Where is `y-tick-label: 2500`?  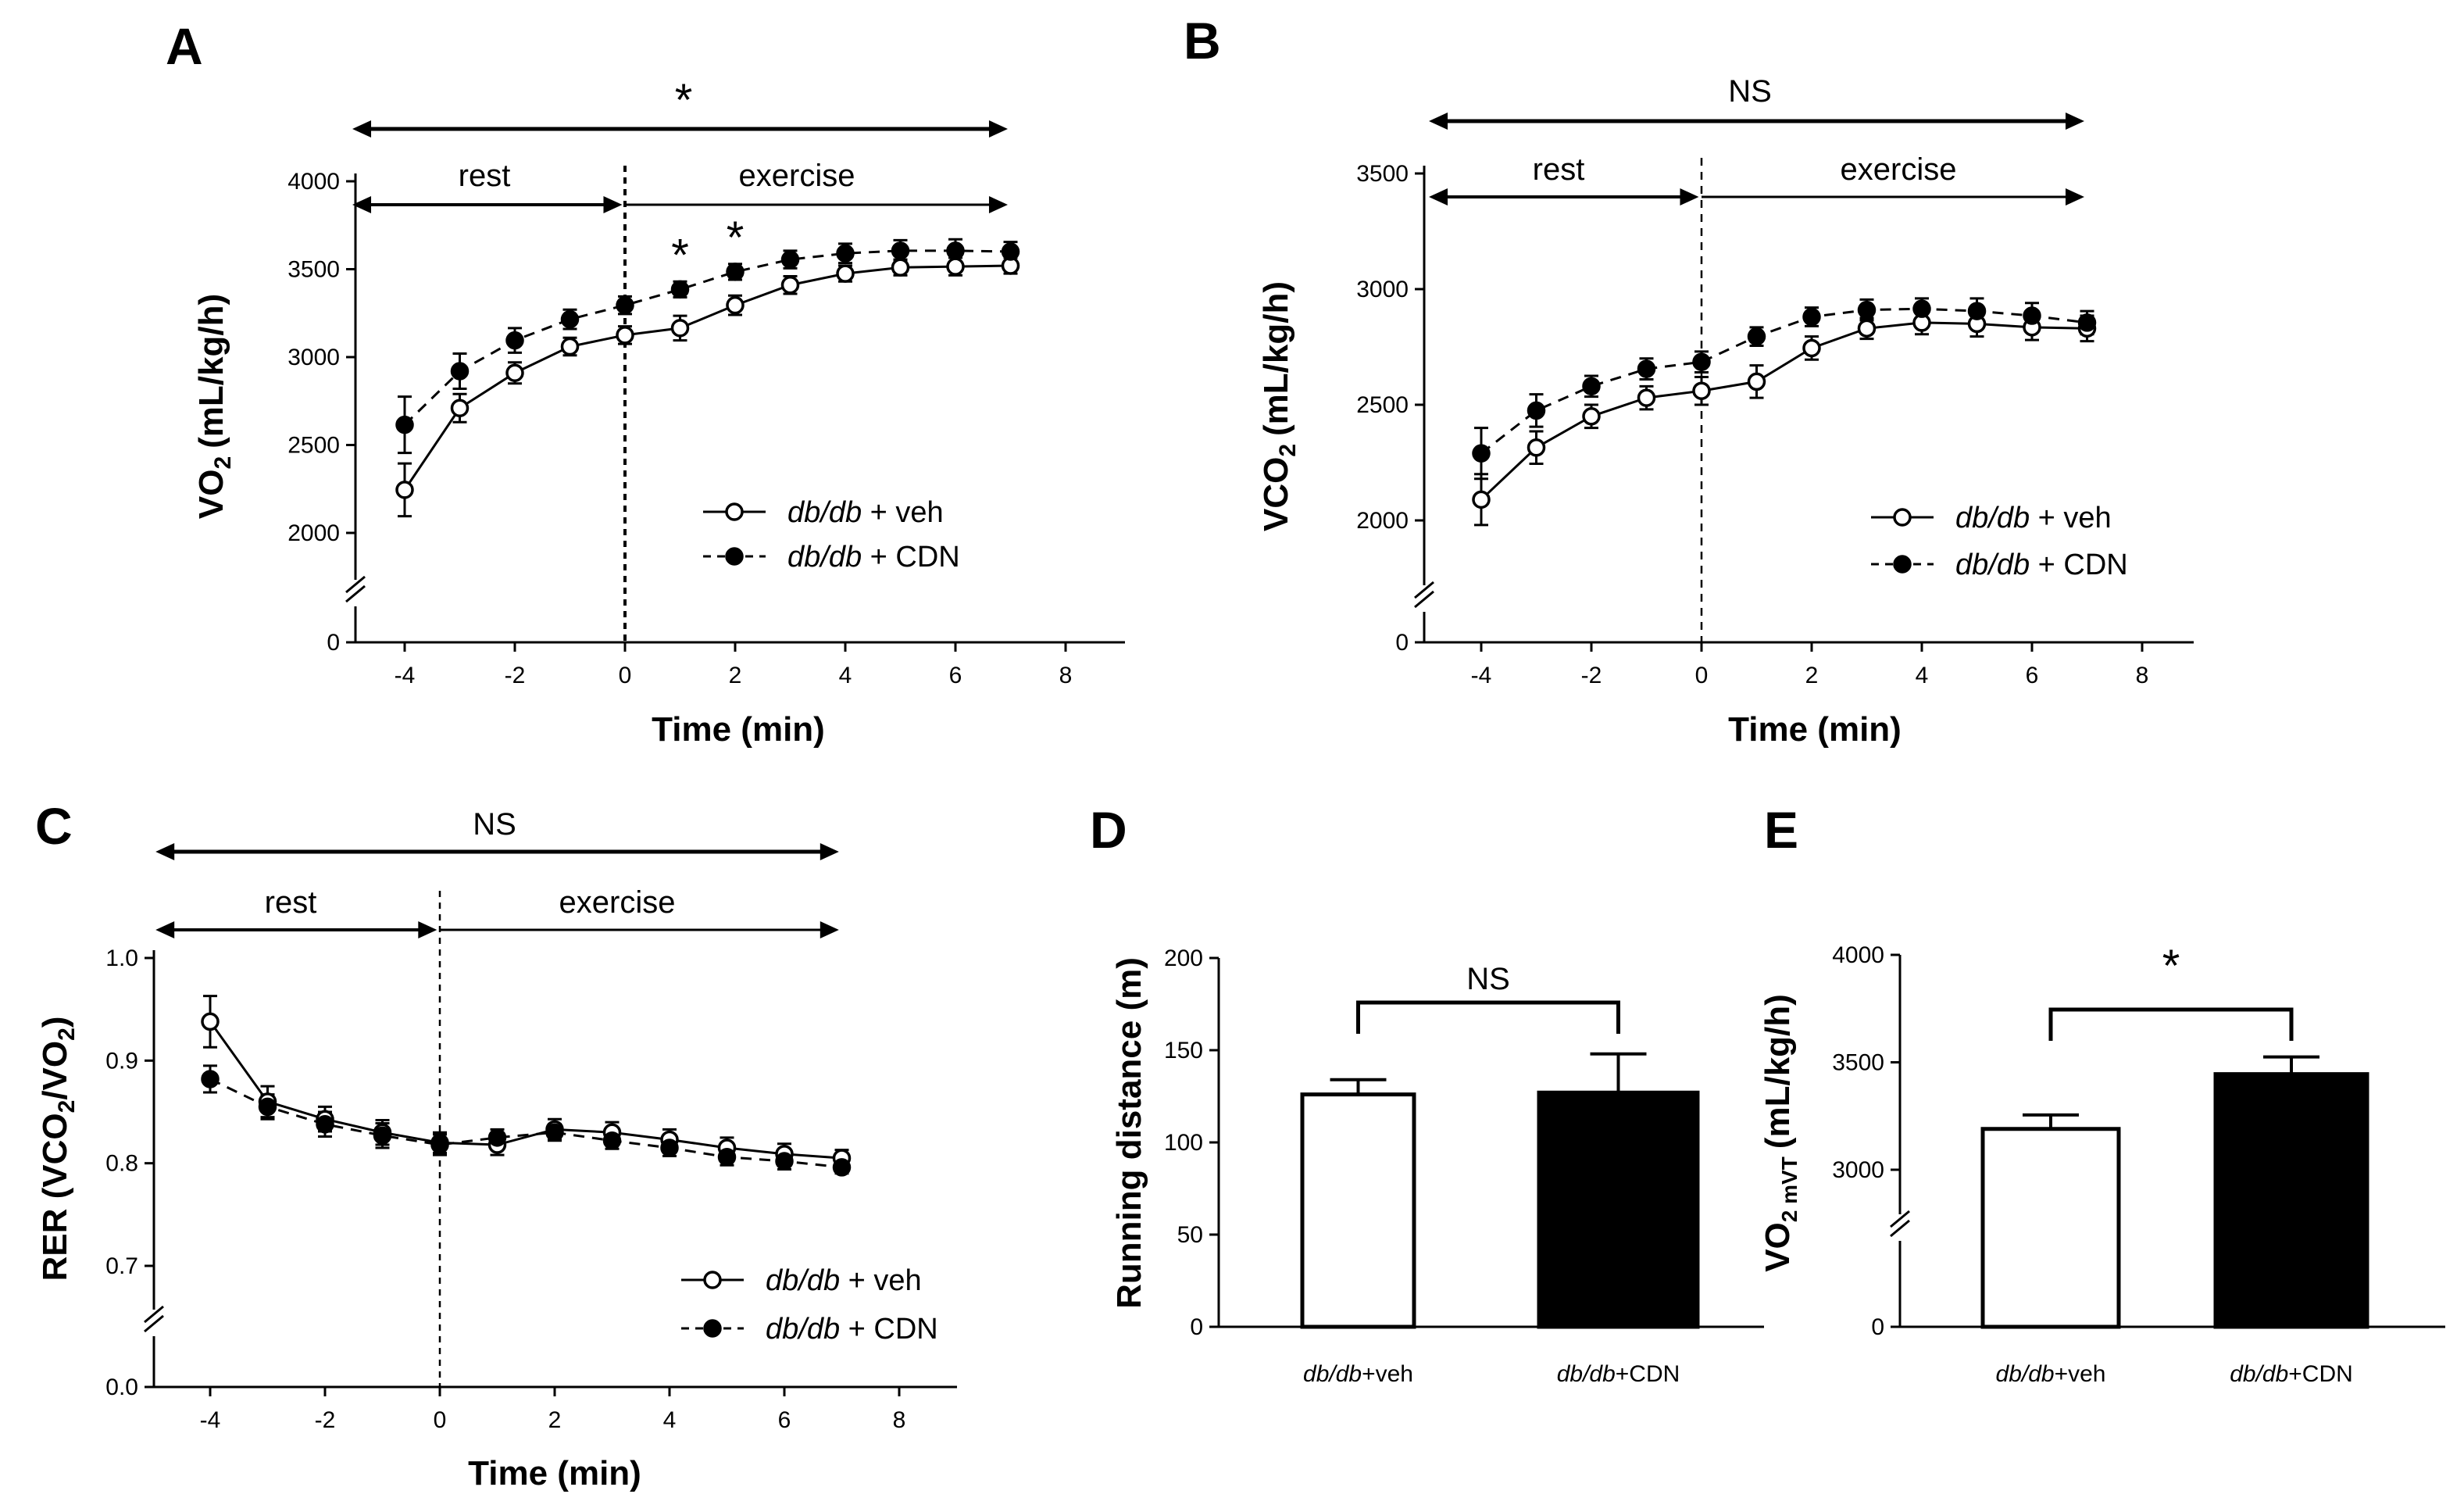
y-tick-label: 2500 is located at coordinates (313, 446).